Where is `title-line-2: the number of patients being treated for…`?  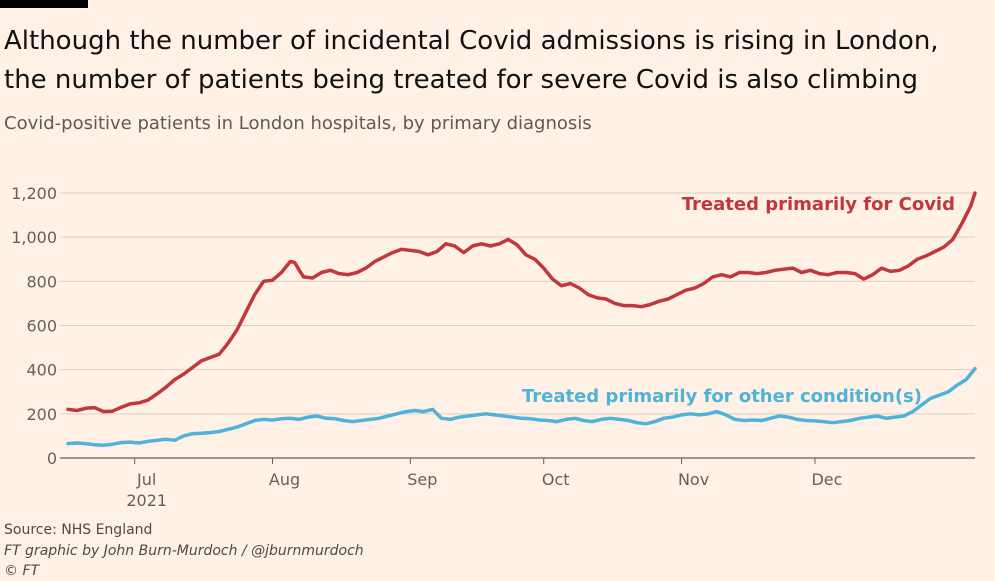
title-line-2: the number of patients being treated for… is located at coordinates (461, 80).